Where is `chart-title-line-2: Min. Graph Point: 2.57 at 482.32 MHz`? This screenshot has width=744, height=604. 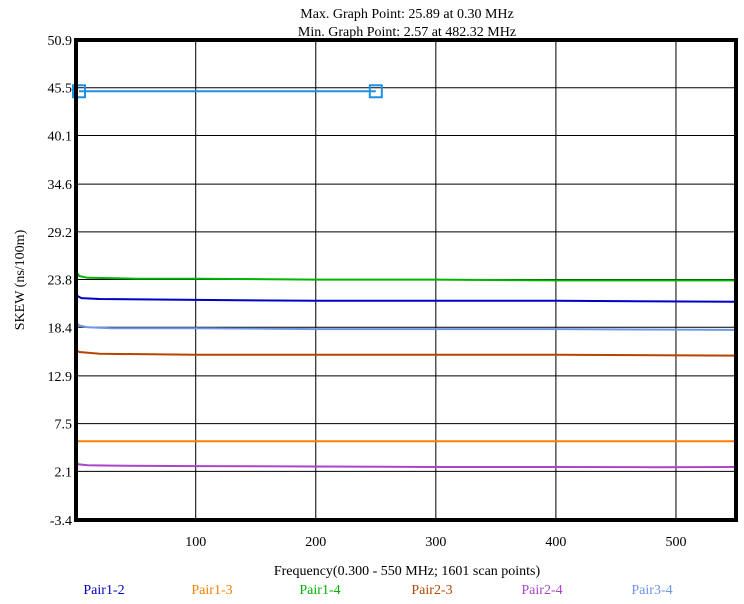
chart-title-line-2: Min. Graph Point: 2.57 at 482.32 MHz is located at coordinates (407, 32).